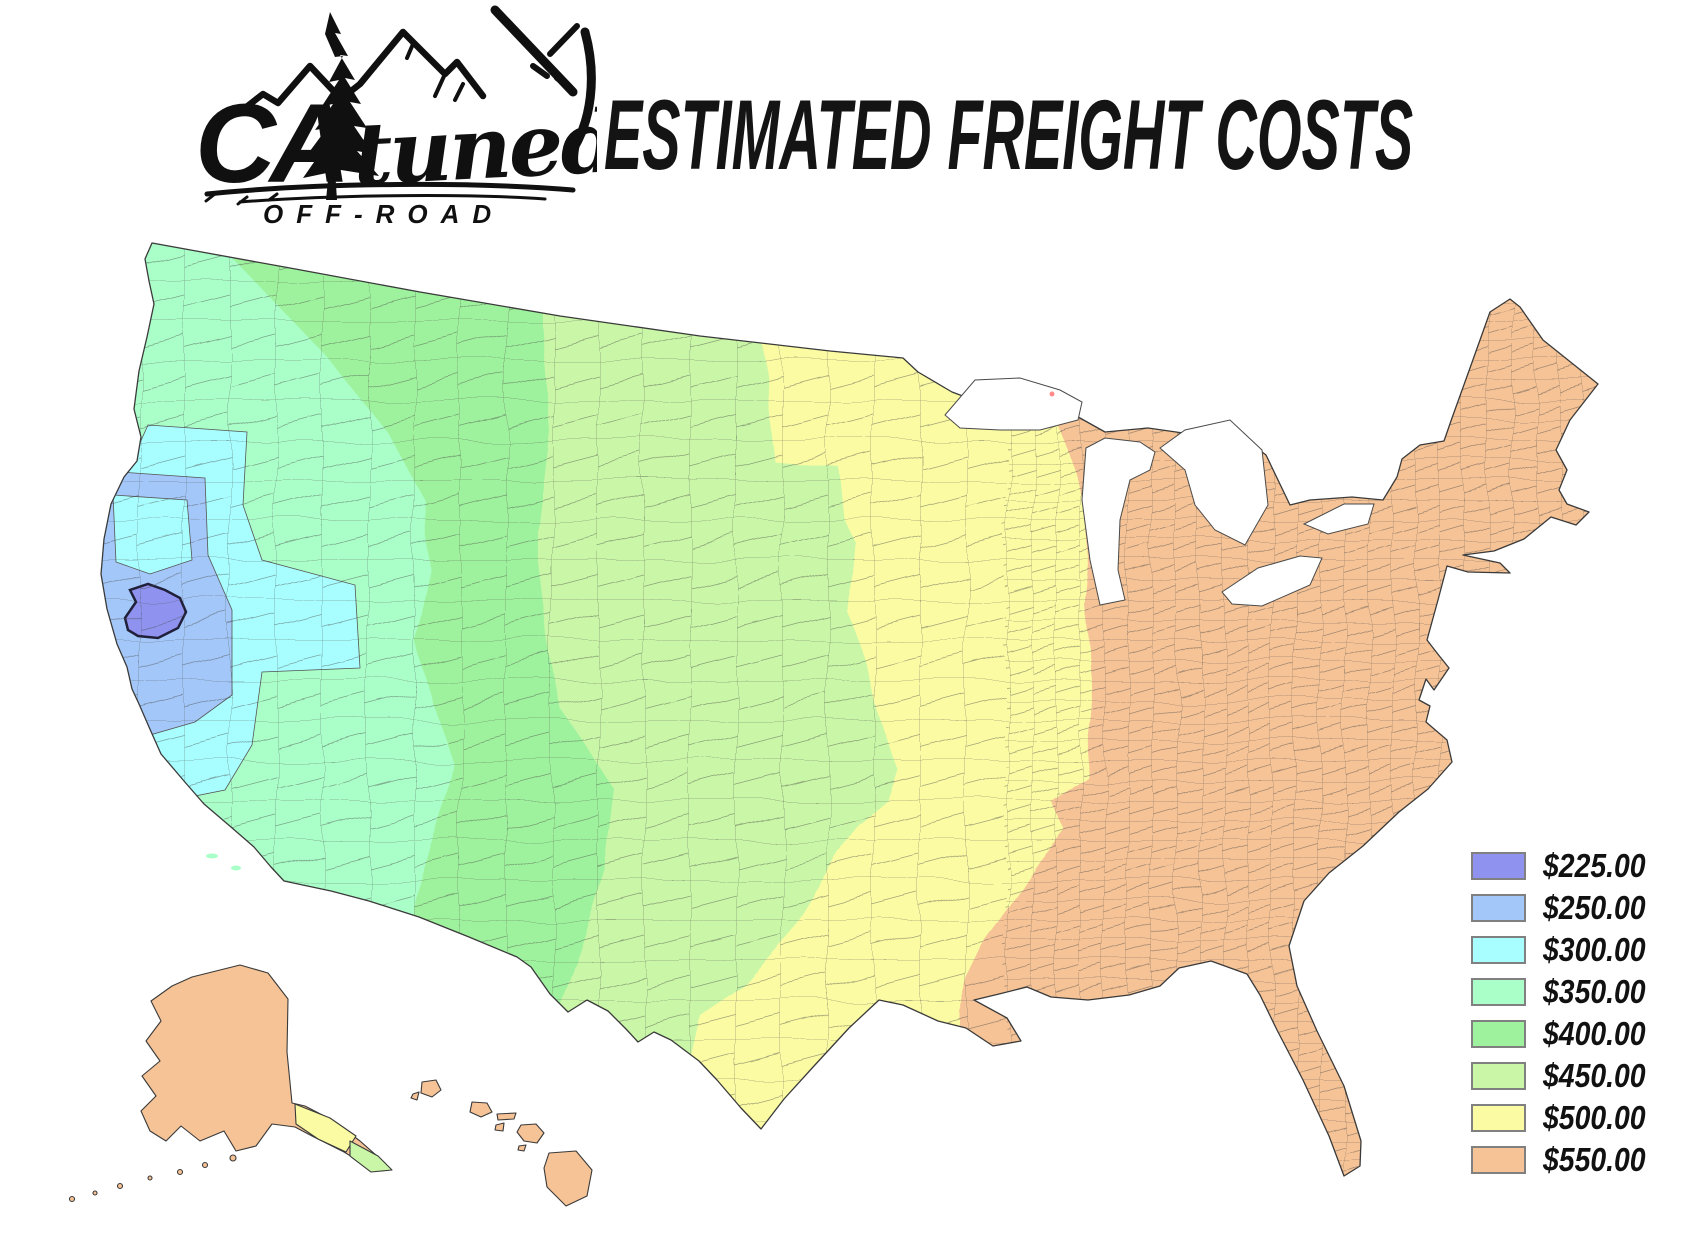  Describe the element at coordinates (1594, 991) in the screenshot. I see `legend-label-350: $350.00` at that location.